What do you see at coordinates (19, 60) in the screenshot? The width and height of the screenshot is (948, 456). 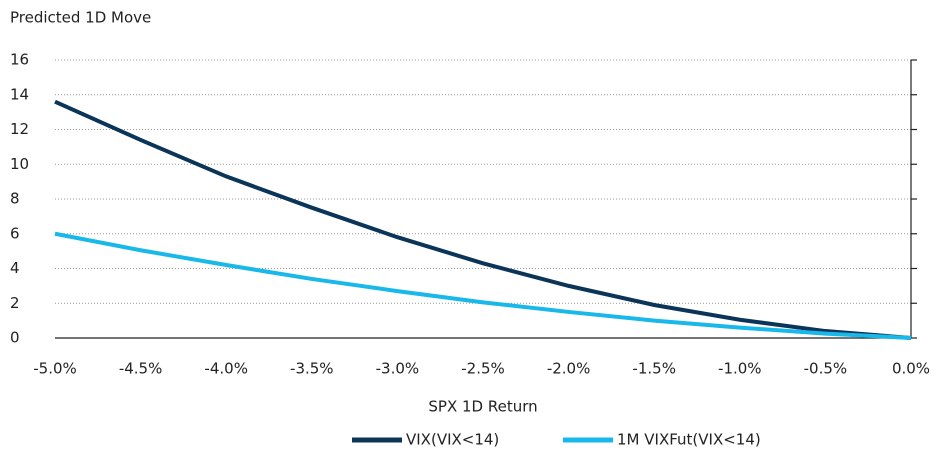 I see `y-tick-label: 16` at bounding box center [19, 60].